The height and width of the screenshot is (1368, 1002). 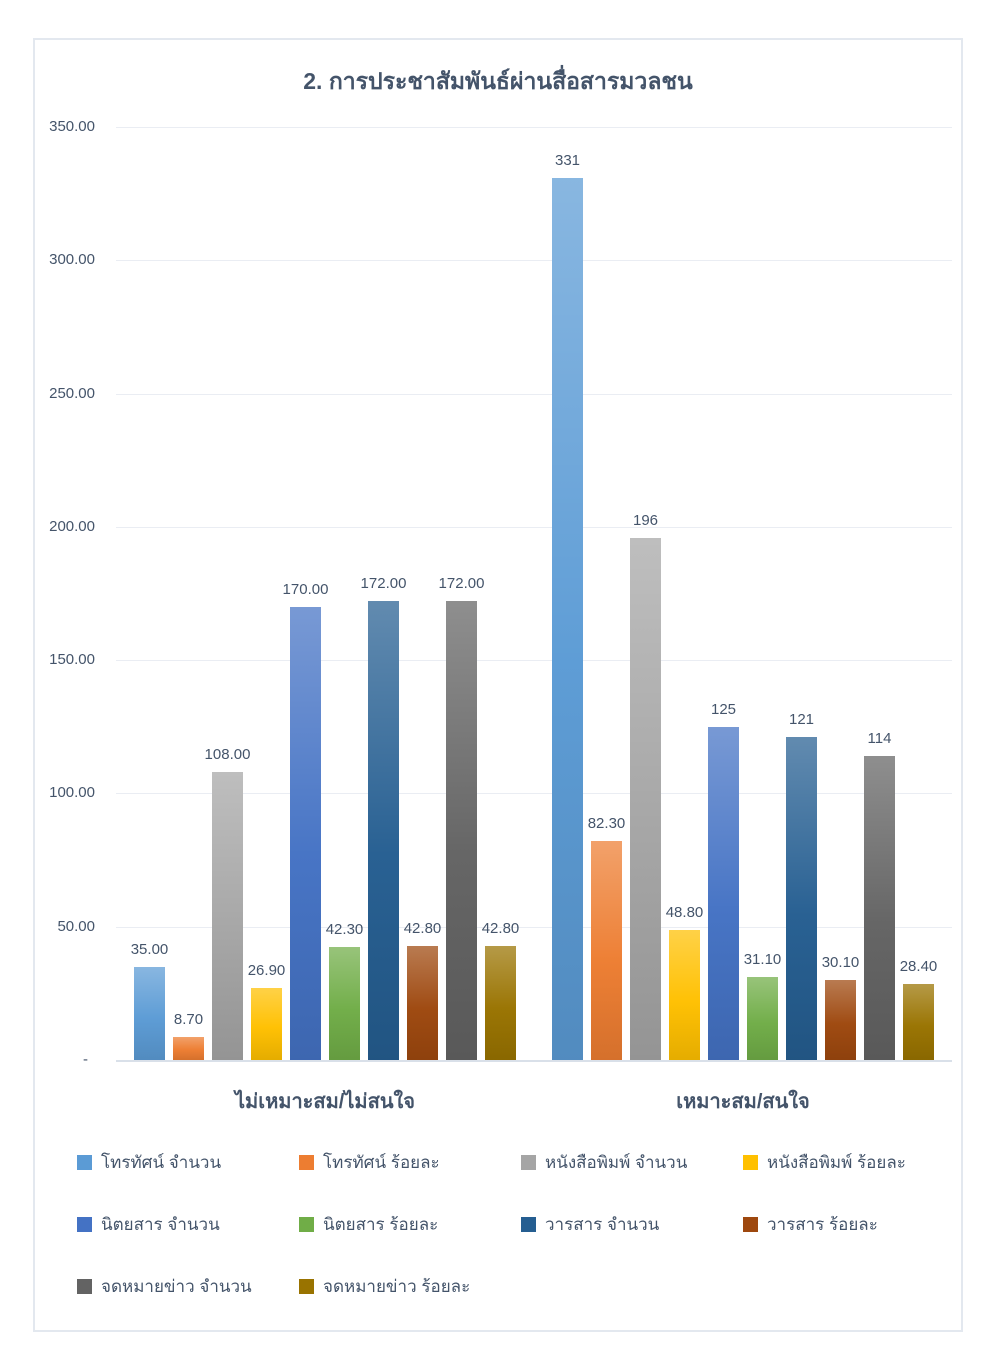 I want to click on legend-item: วารสาร ร้อยละ, so click(x=854, y=1224).